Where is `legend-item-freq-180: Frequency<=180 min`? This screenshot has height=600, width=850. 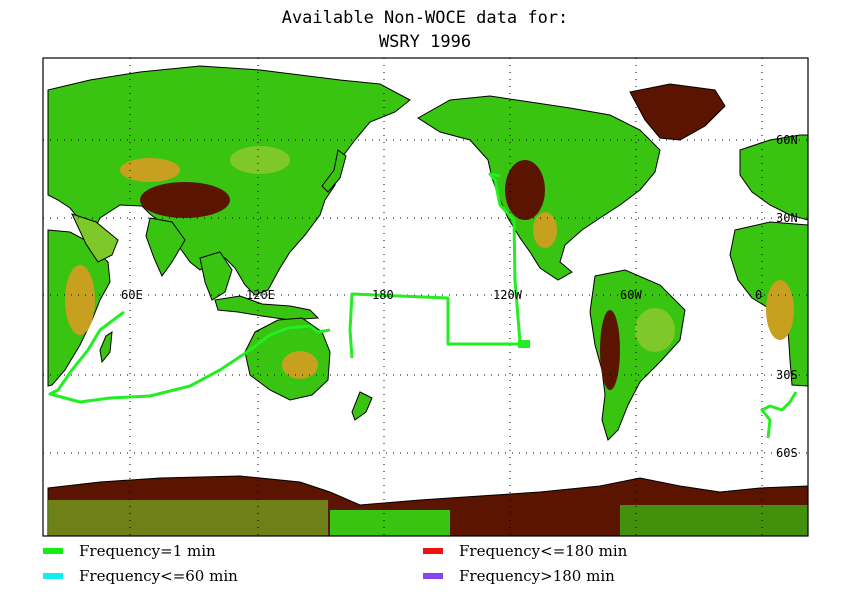 legend-item-freq-180: Frequency<=180 min is located at coordinates (525, 551).